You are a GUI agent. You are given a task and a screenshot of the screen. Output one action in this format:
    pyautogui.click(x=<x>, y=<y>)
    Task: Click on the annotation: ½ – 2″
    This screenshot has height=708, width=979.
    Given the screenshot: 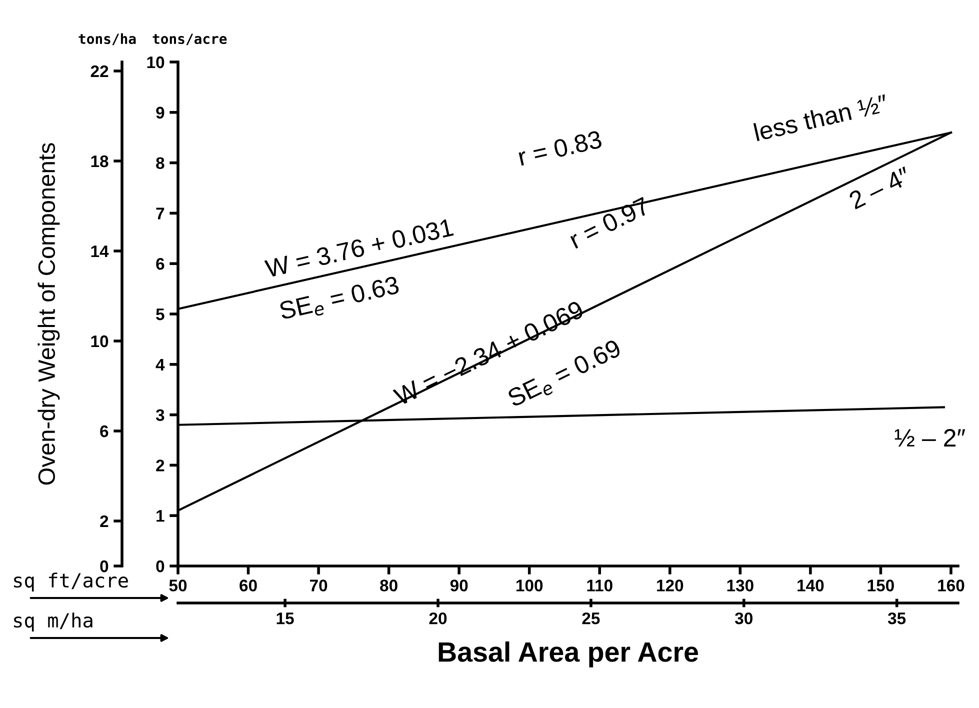 What is the action you would take?
    pyautogui.click(x=930, y=437)
    